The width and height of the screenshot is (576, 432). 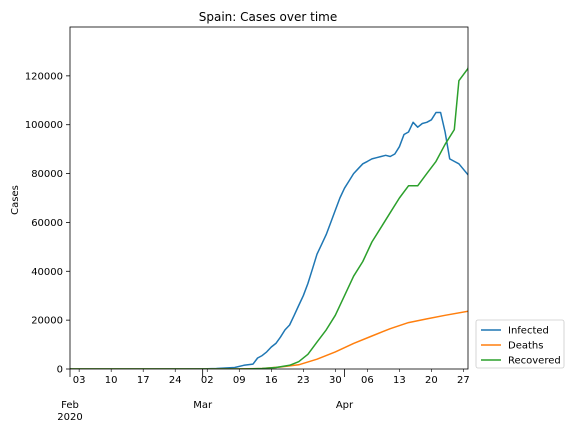 What do you see at coordinates (239, 380) in the screenshot?
I see `x-minor-tick-label: 09` at bounding box center [239, 380].